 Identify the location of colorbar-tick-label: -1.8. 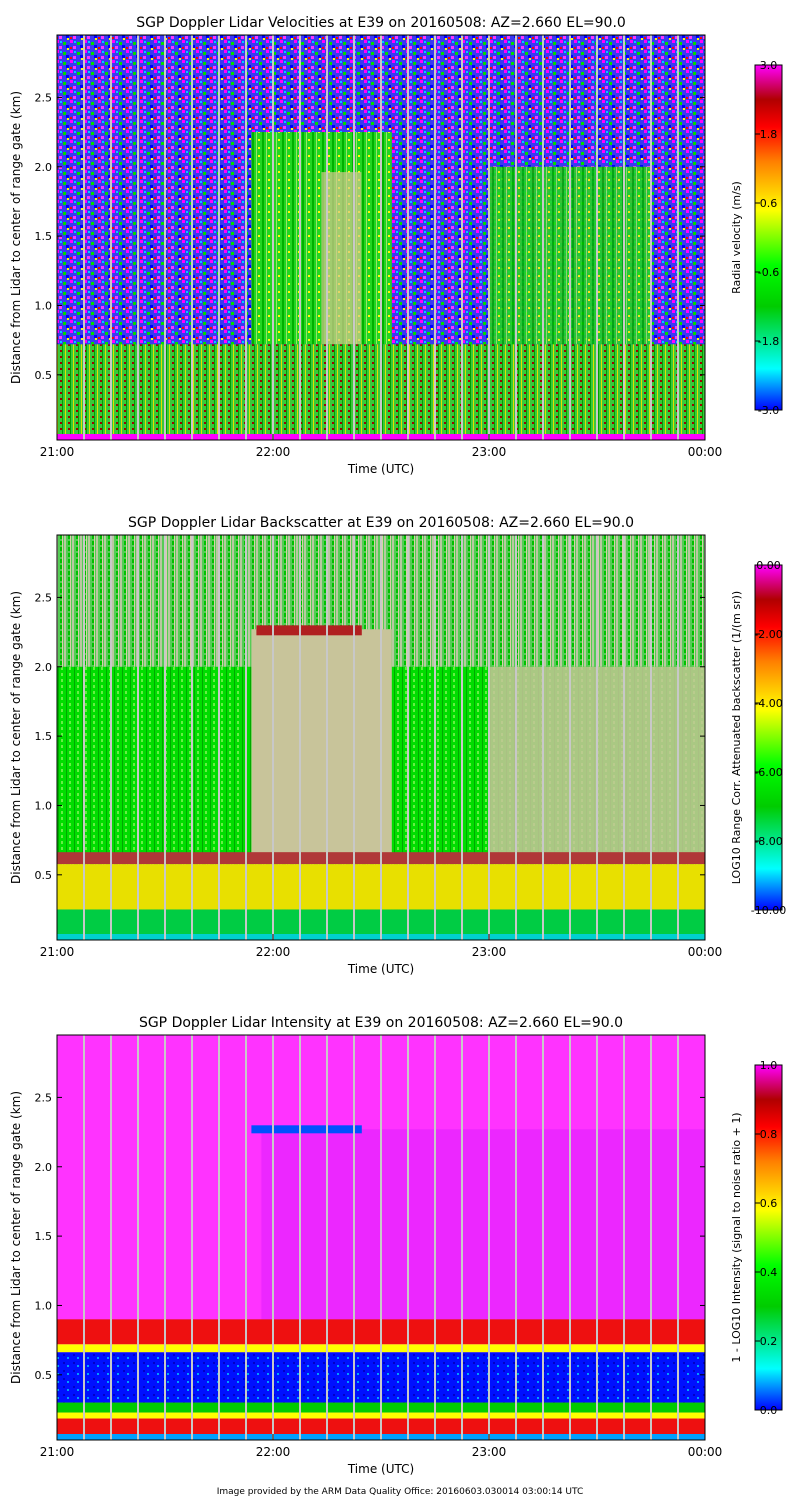
(768, 341).